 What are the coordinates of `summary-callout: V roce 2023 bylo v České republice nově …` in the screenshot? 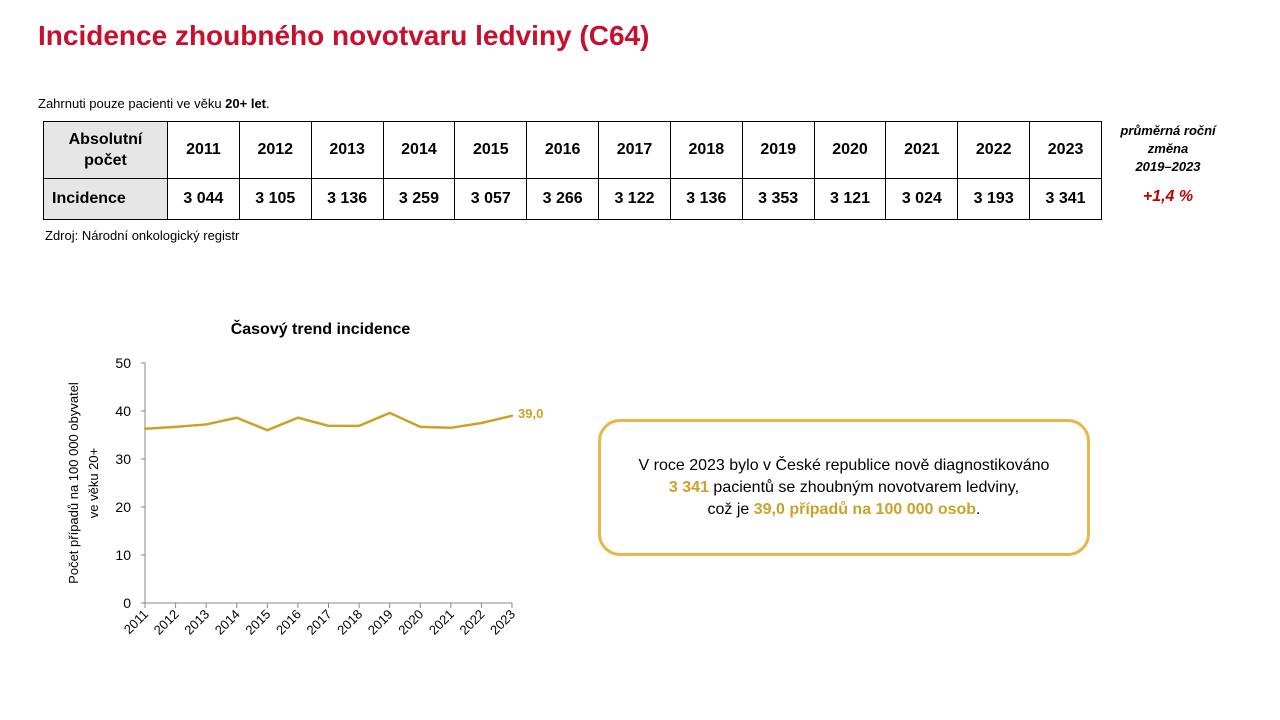 It's located at (844, 487).